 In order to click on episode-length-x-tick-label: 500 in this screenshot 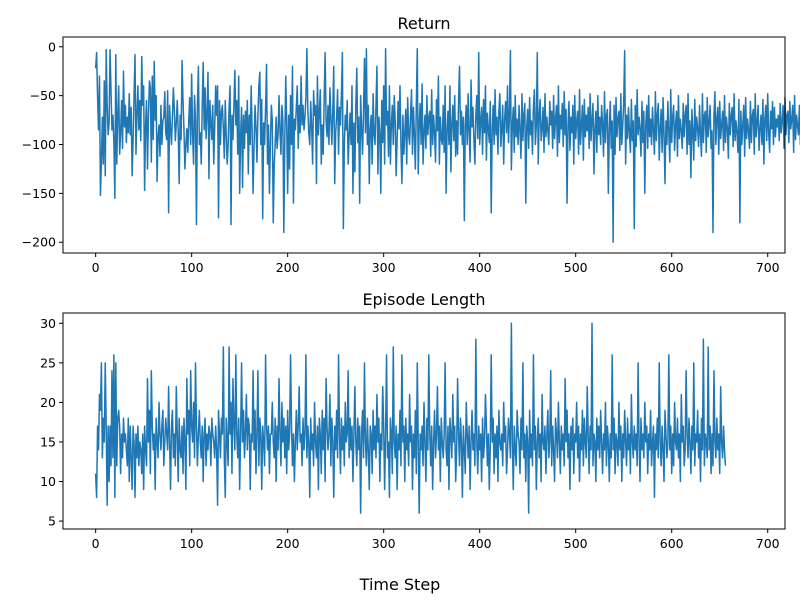, I will do `click(576, 543)`.